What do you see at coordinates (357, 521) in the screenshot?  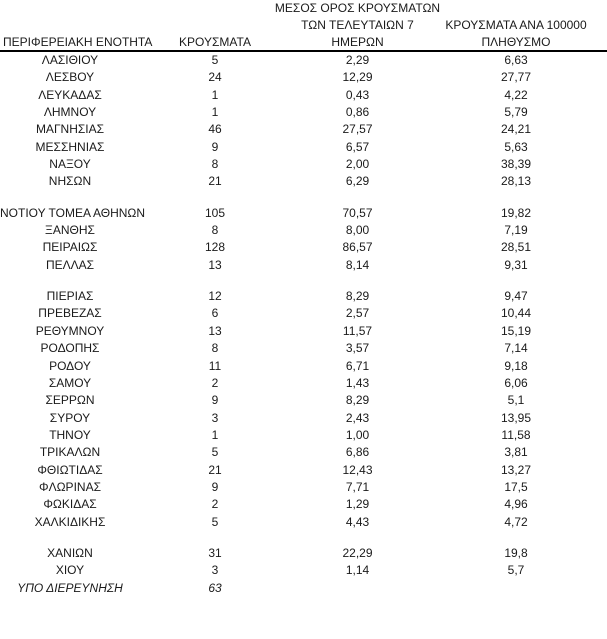 I see `avg7-cell: 4,43` at bounding box center [357, 521].